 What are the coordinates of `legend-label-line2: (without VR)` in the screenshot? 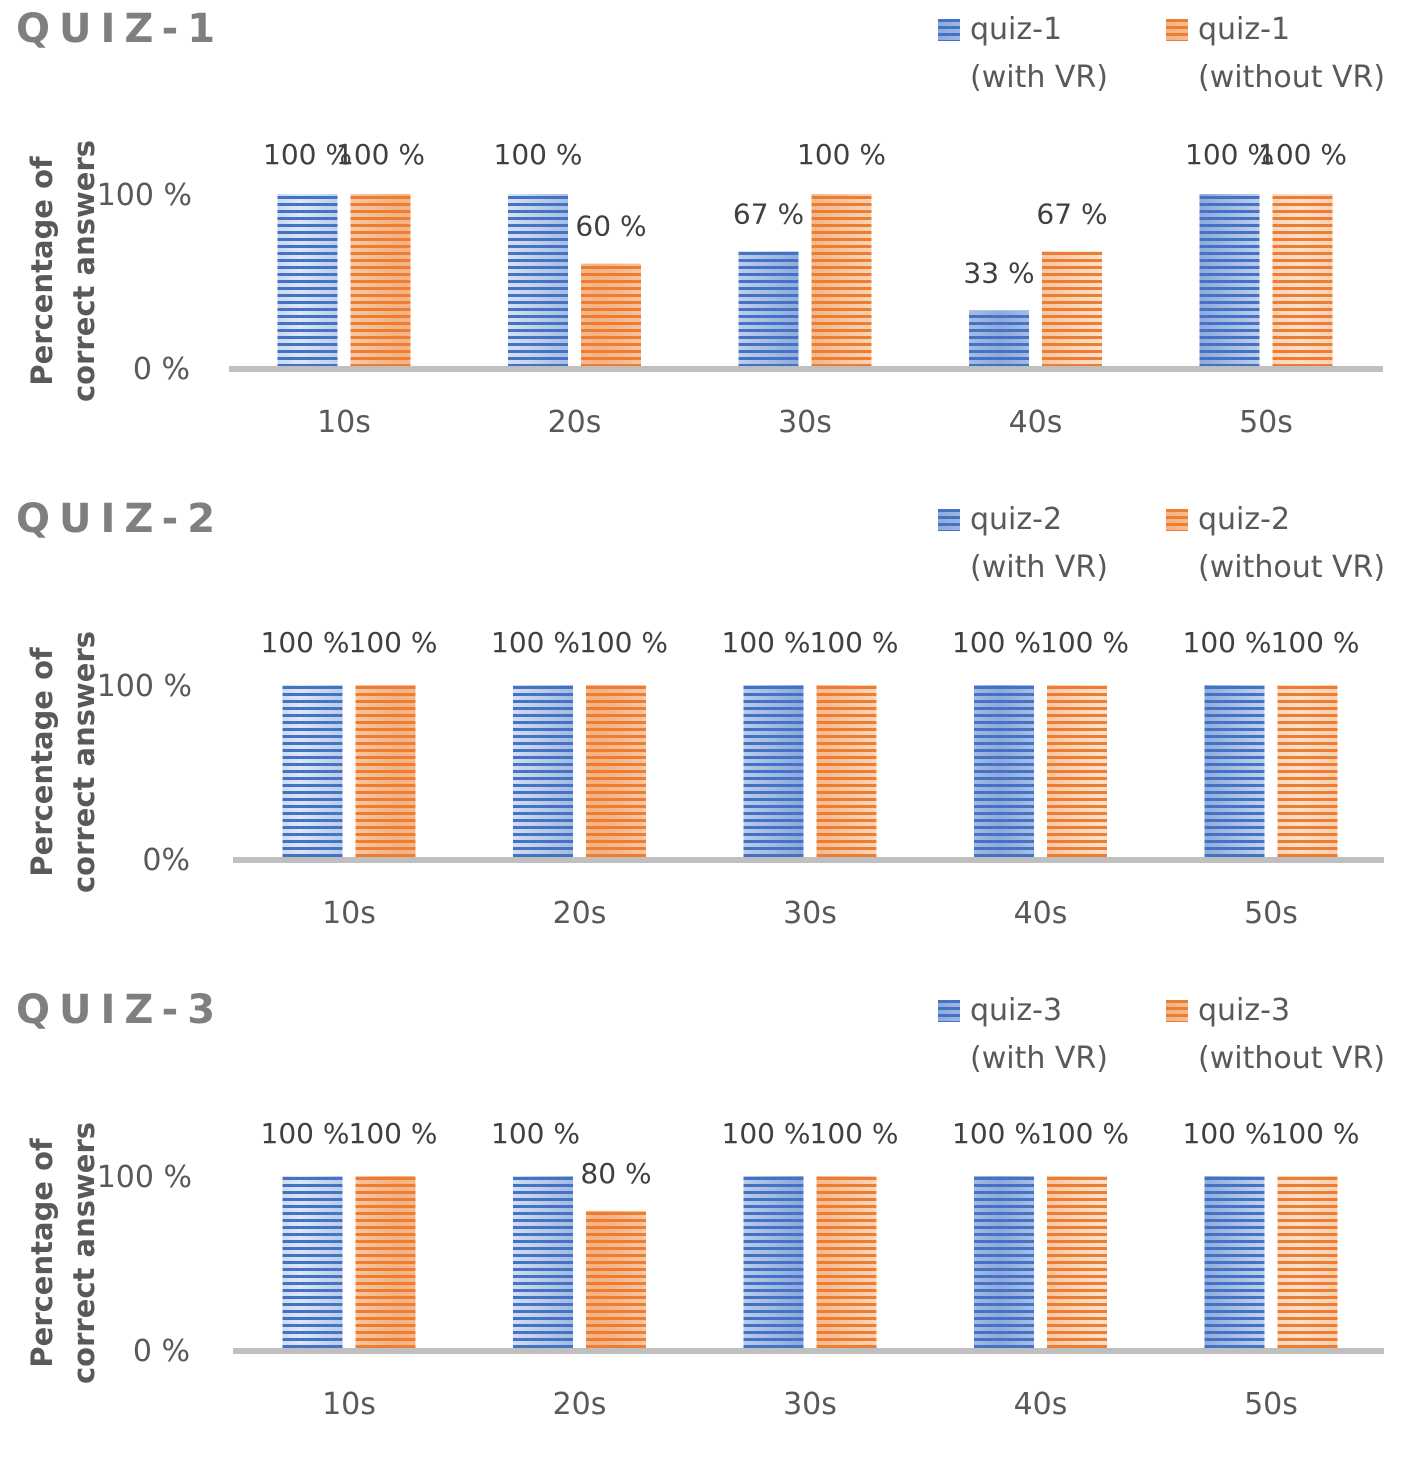 It's located at (1292, 567).